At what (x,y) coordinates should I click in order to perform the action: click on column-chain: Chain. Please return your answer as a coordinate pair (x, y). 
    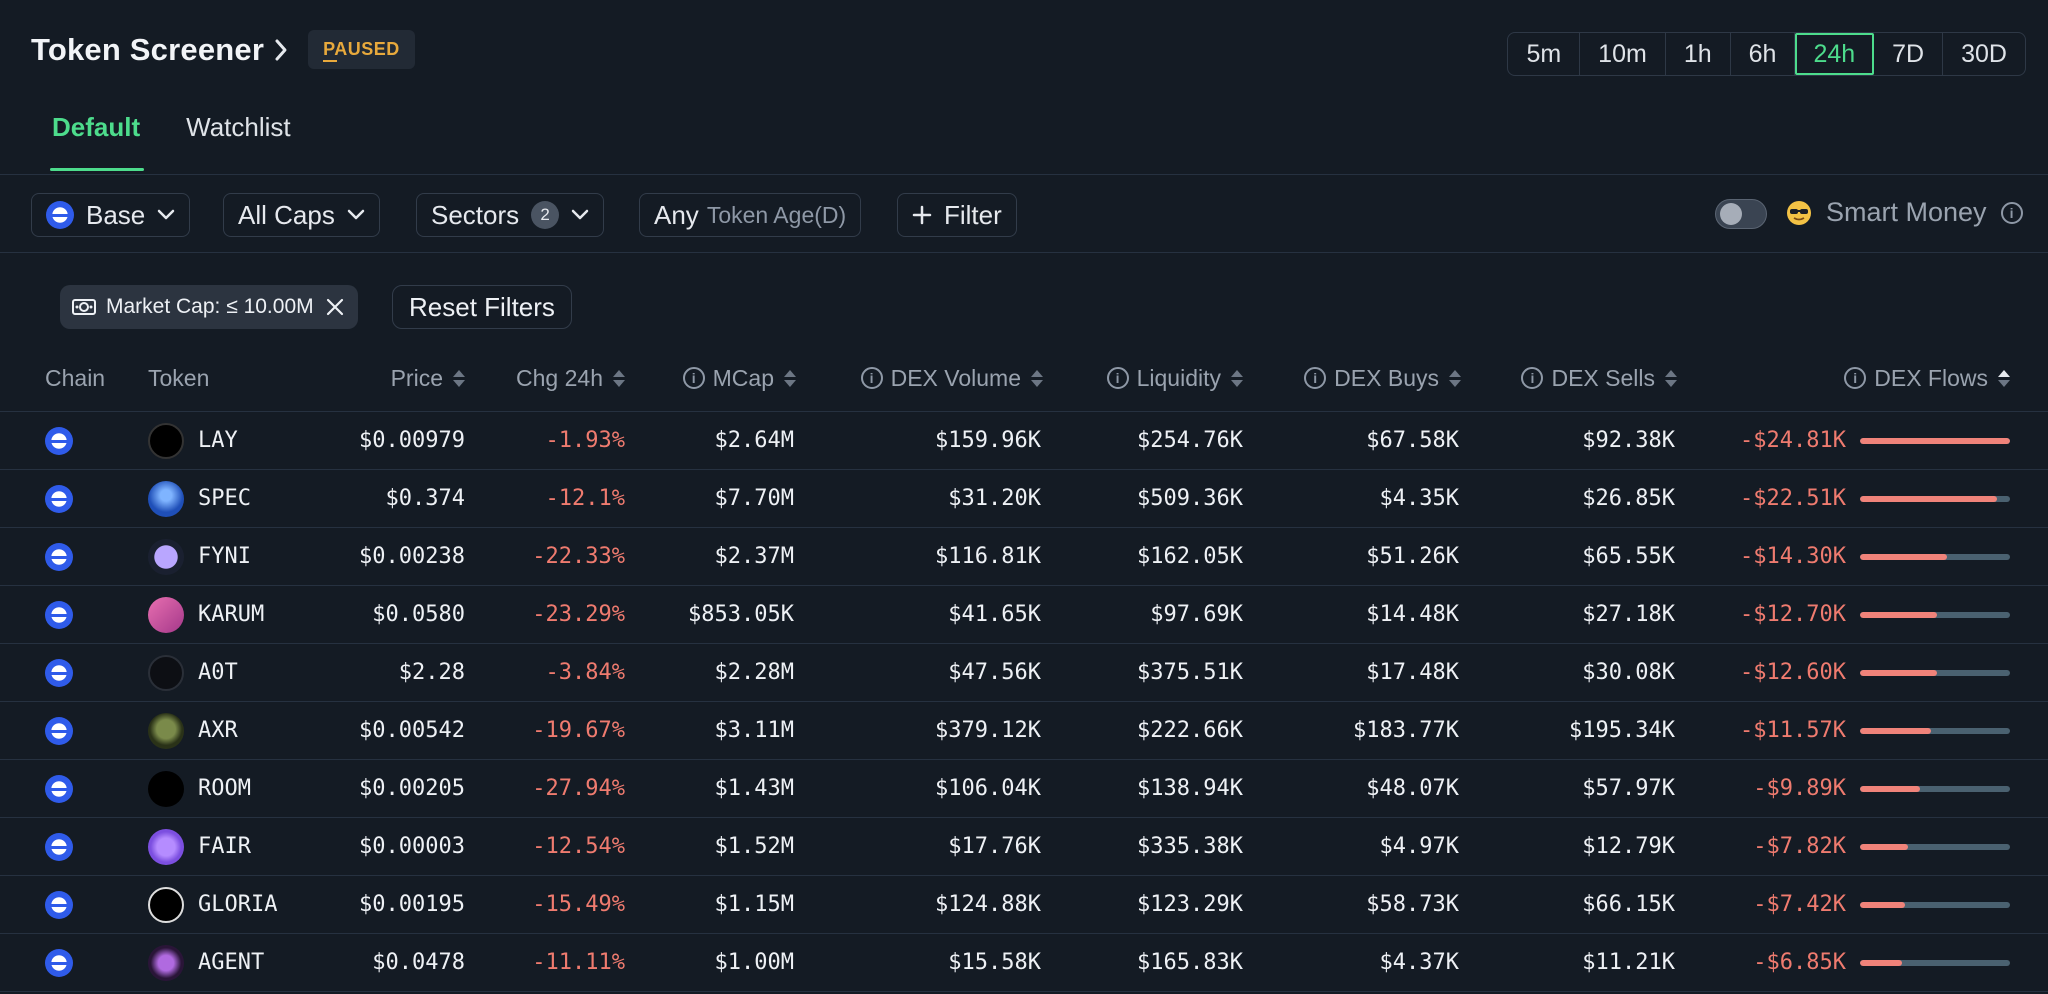
    Looking at the image, I should click on (75, 378).